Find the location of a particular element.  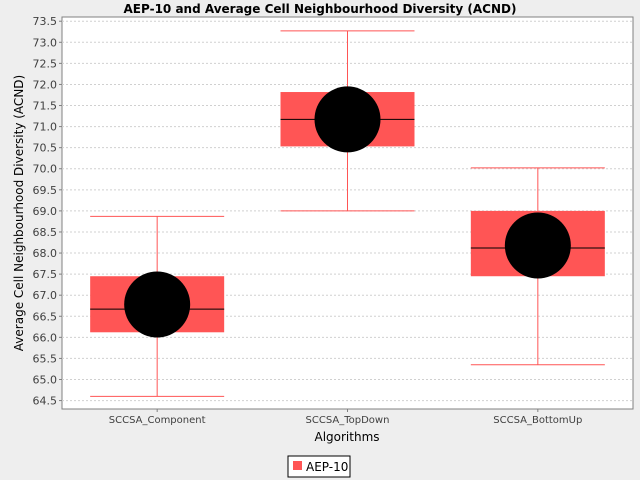

y-tick-label: 70.0 is located at coordinates (45, 169).